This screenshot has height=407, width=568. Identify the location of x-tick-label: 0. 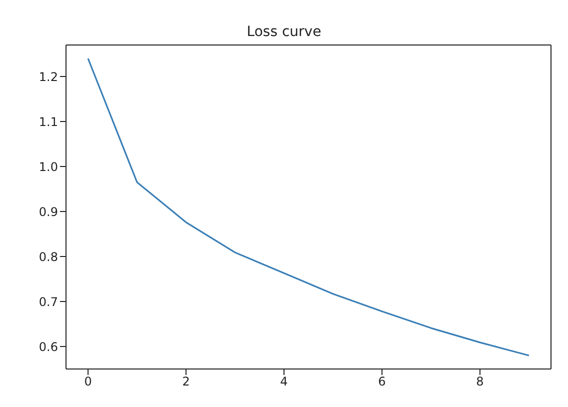
(88, 381).